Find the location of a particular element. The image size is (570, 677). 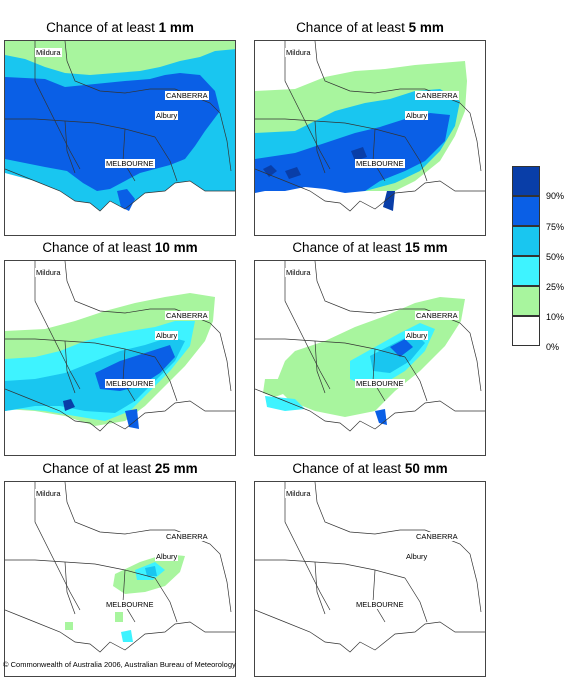

legend-swatch-top is located at coordinates (526, 181).